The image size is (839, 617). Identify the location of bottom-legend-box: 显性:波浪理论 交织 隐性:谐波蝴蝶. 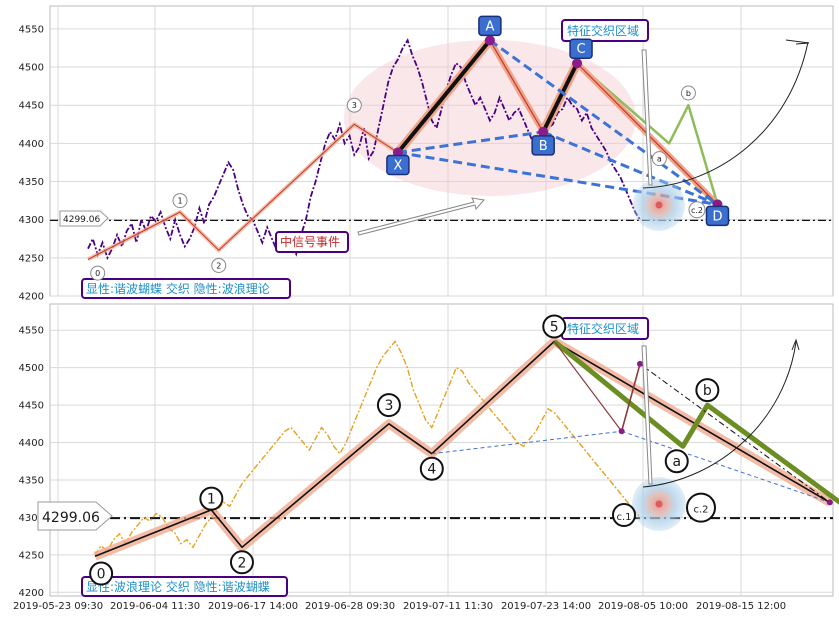
(184, 586).